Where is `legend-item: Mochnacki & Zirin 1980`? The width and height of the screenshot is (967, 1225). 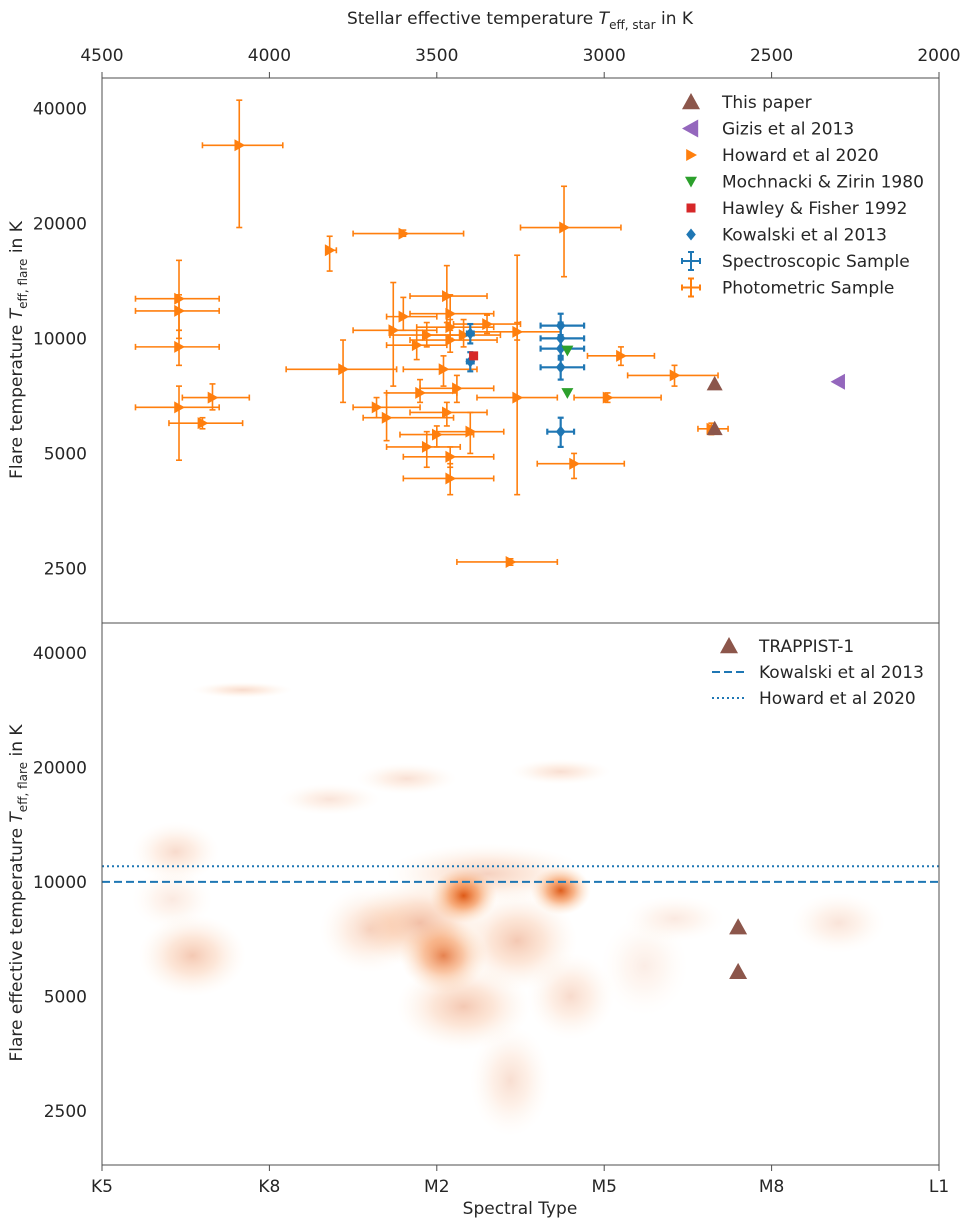 legend-item: Mochnacki & Zirin 1980 is located at coordinates (804, 183).